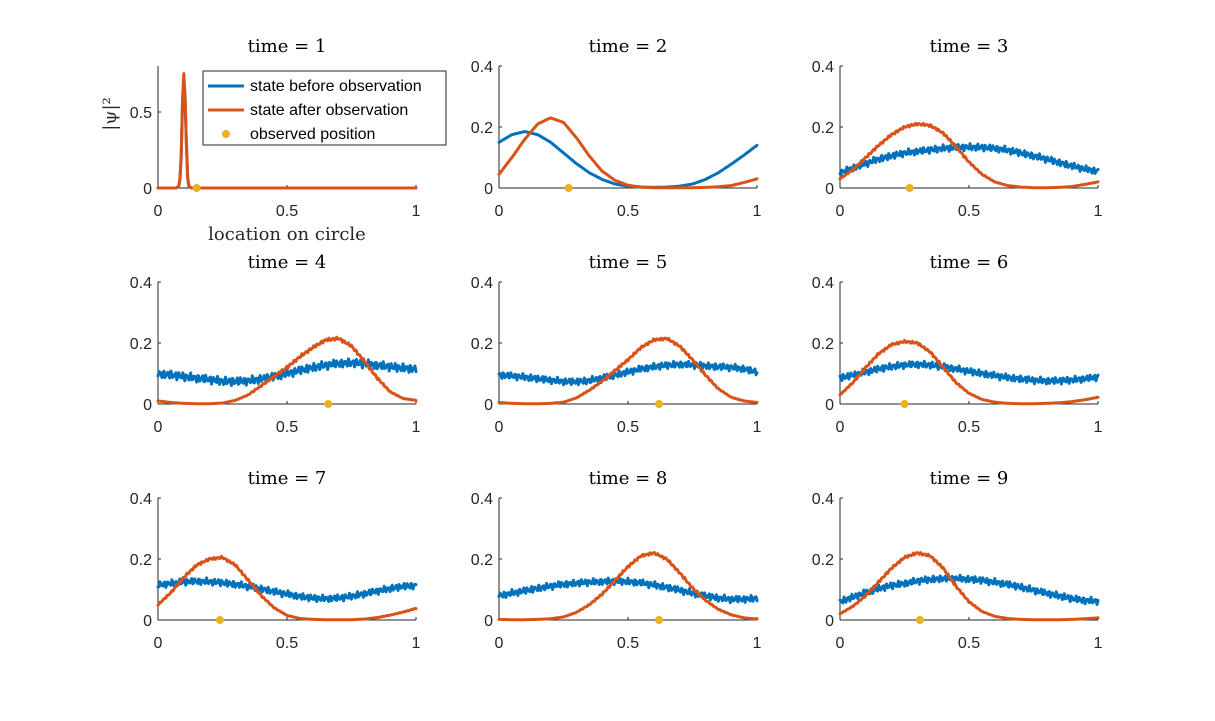 The height and width of the screenshot is (721, 1215). I want to click on subplot-title: time = 1, so click(287, 46).